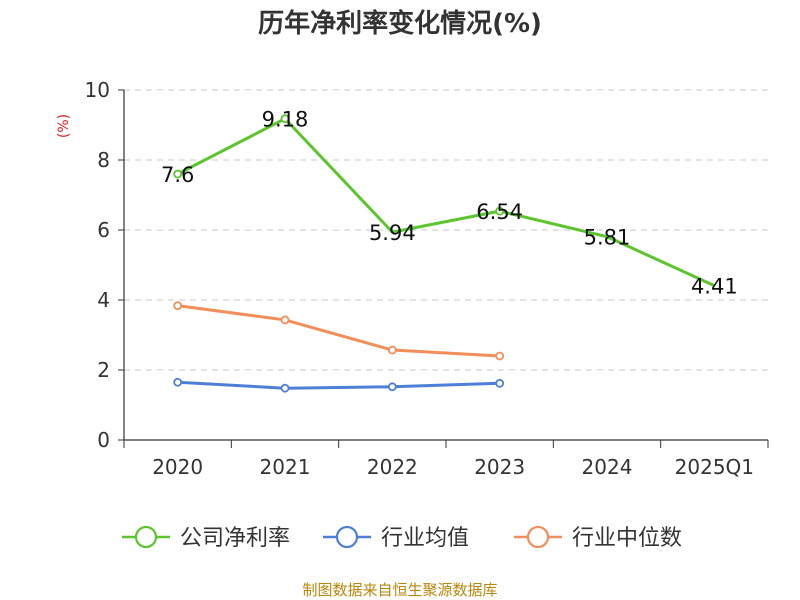  I want to click on source-note: 制图数据来自恒生聚源数据库, so click(399, 590).